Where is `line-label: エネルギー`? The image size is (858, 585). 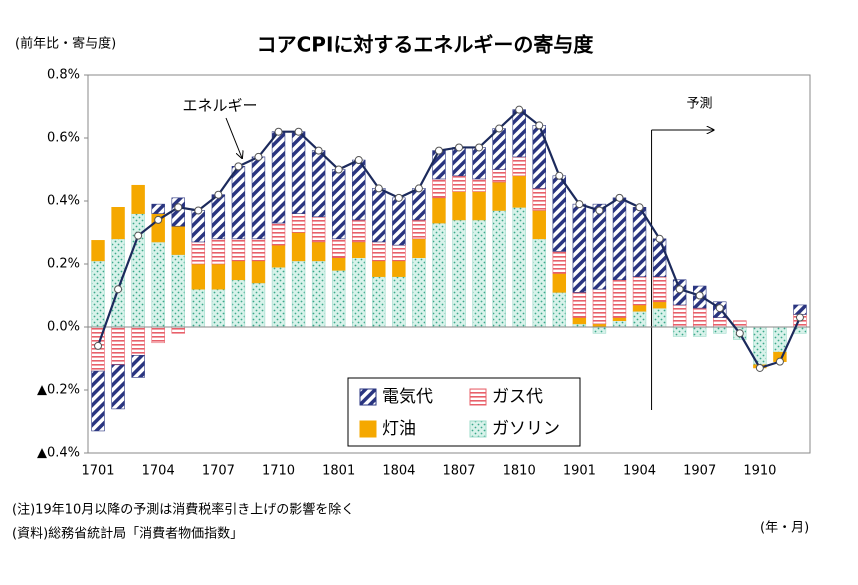
line-label: エネルギー is located at coordinates (219, 106).